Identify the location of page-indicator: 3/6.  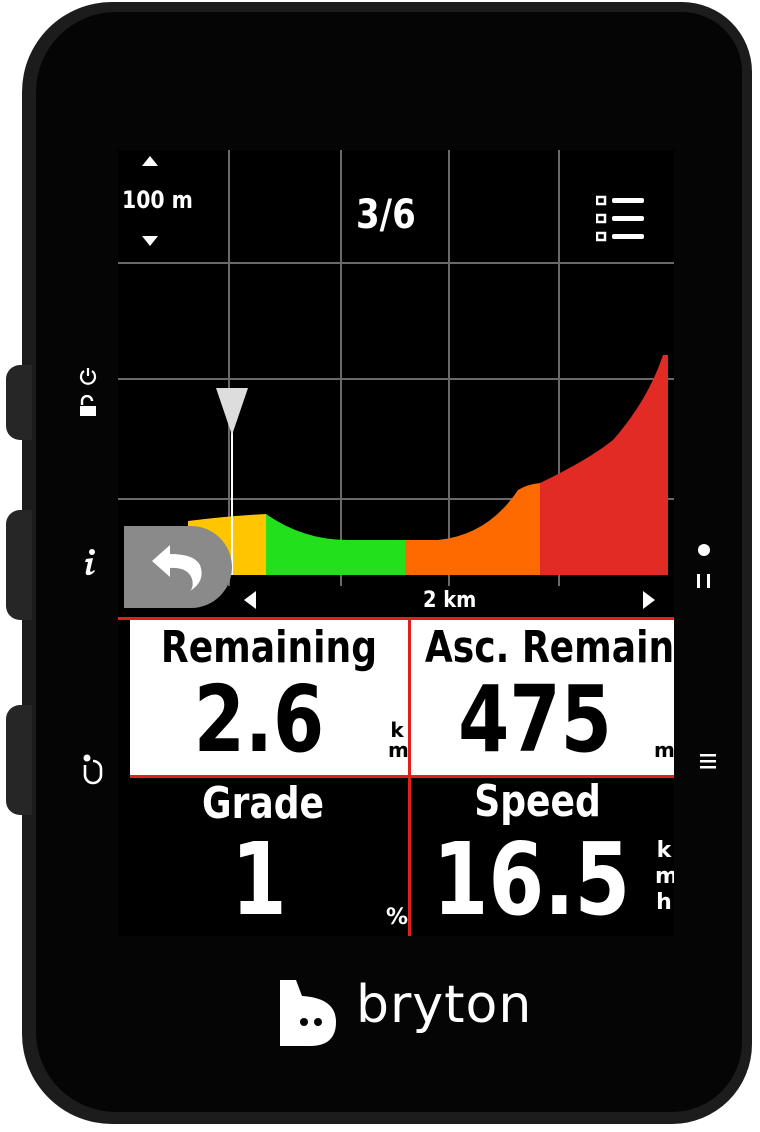
(386, 215).